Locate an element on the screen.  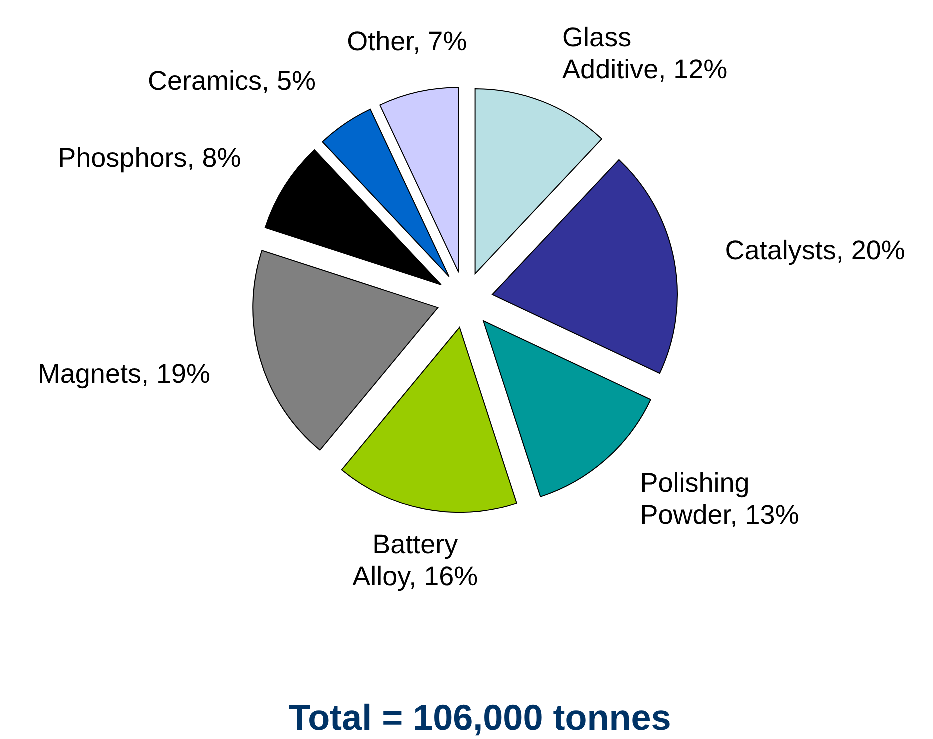
slice-label: Battery Alloy, 16% is located at coordinates (415, 560).